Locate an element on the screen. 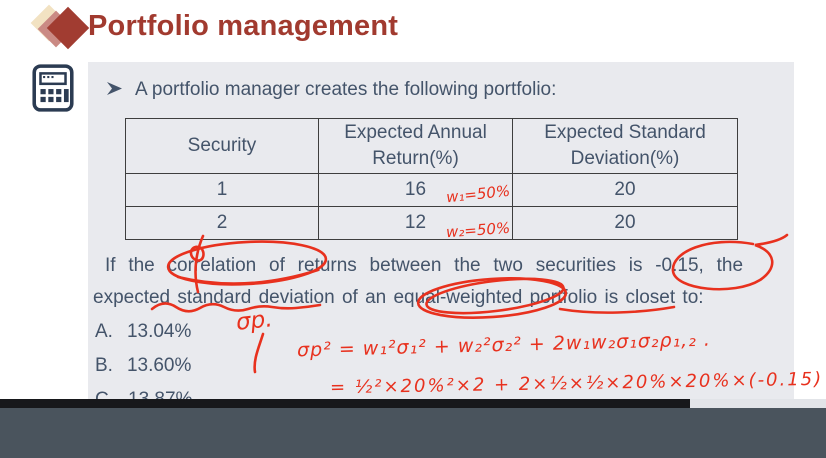 The height and width of the screenshot is (458, 826). calculator-icon is located at coordinates (53, 90).